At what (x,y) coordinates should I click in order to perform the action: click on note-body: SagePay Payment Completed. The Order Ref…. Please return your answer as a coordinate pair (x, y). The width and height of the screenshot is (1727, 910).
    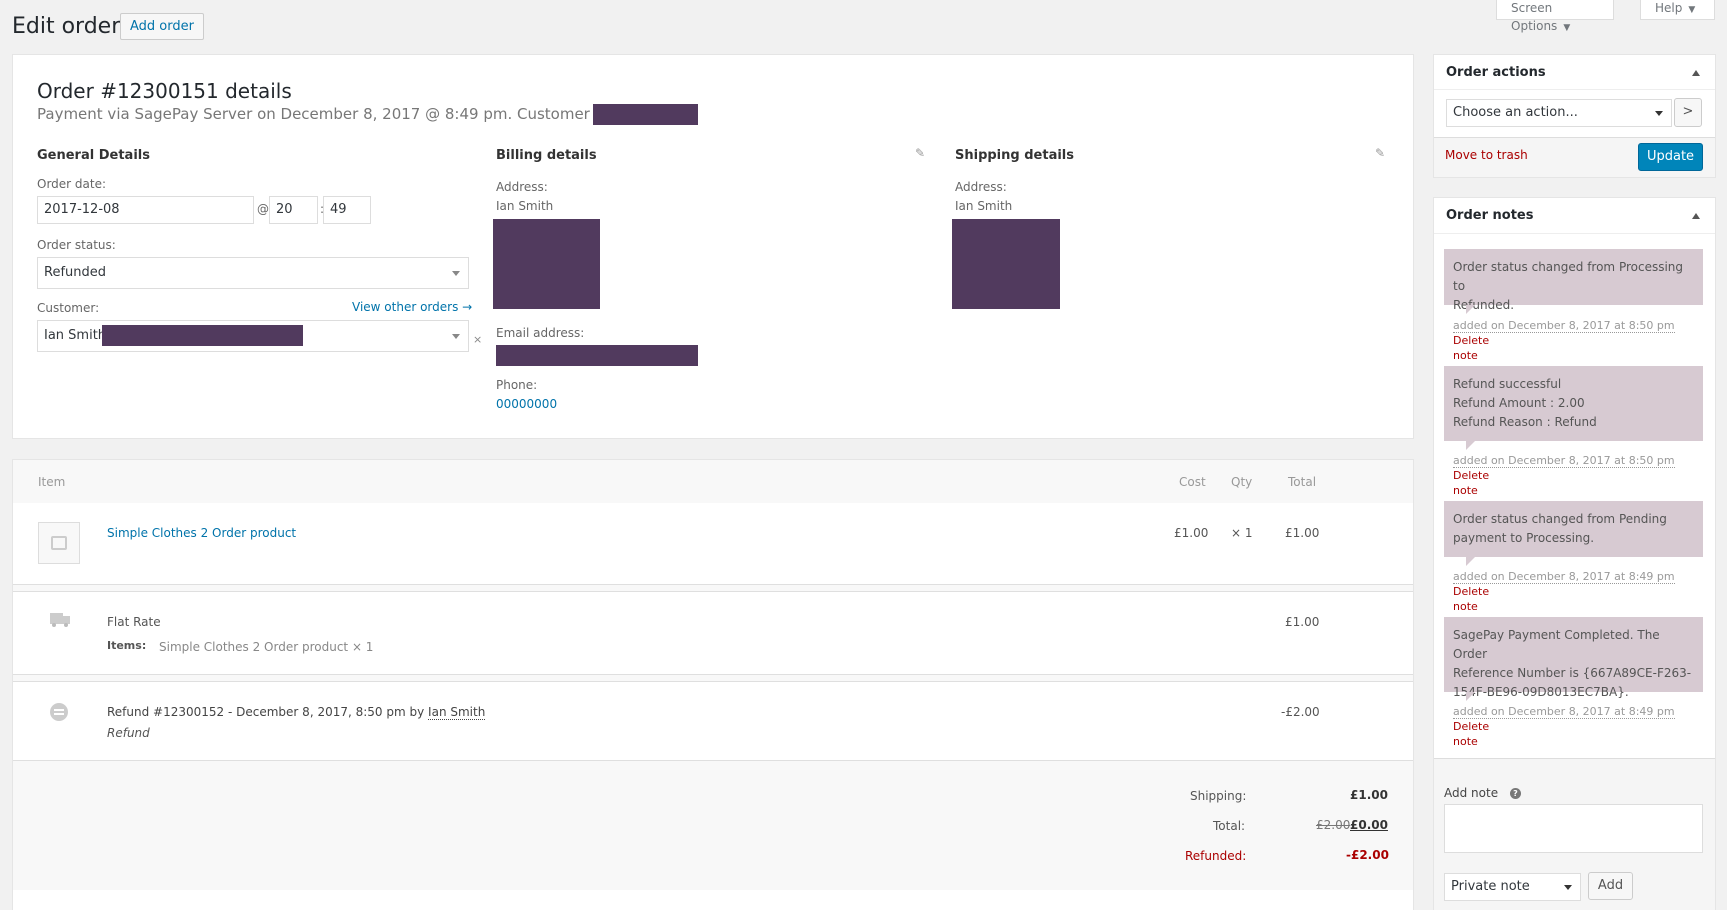
    Looking at the image, I should click on (1573, 658).